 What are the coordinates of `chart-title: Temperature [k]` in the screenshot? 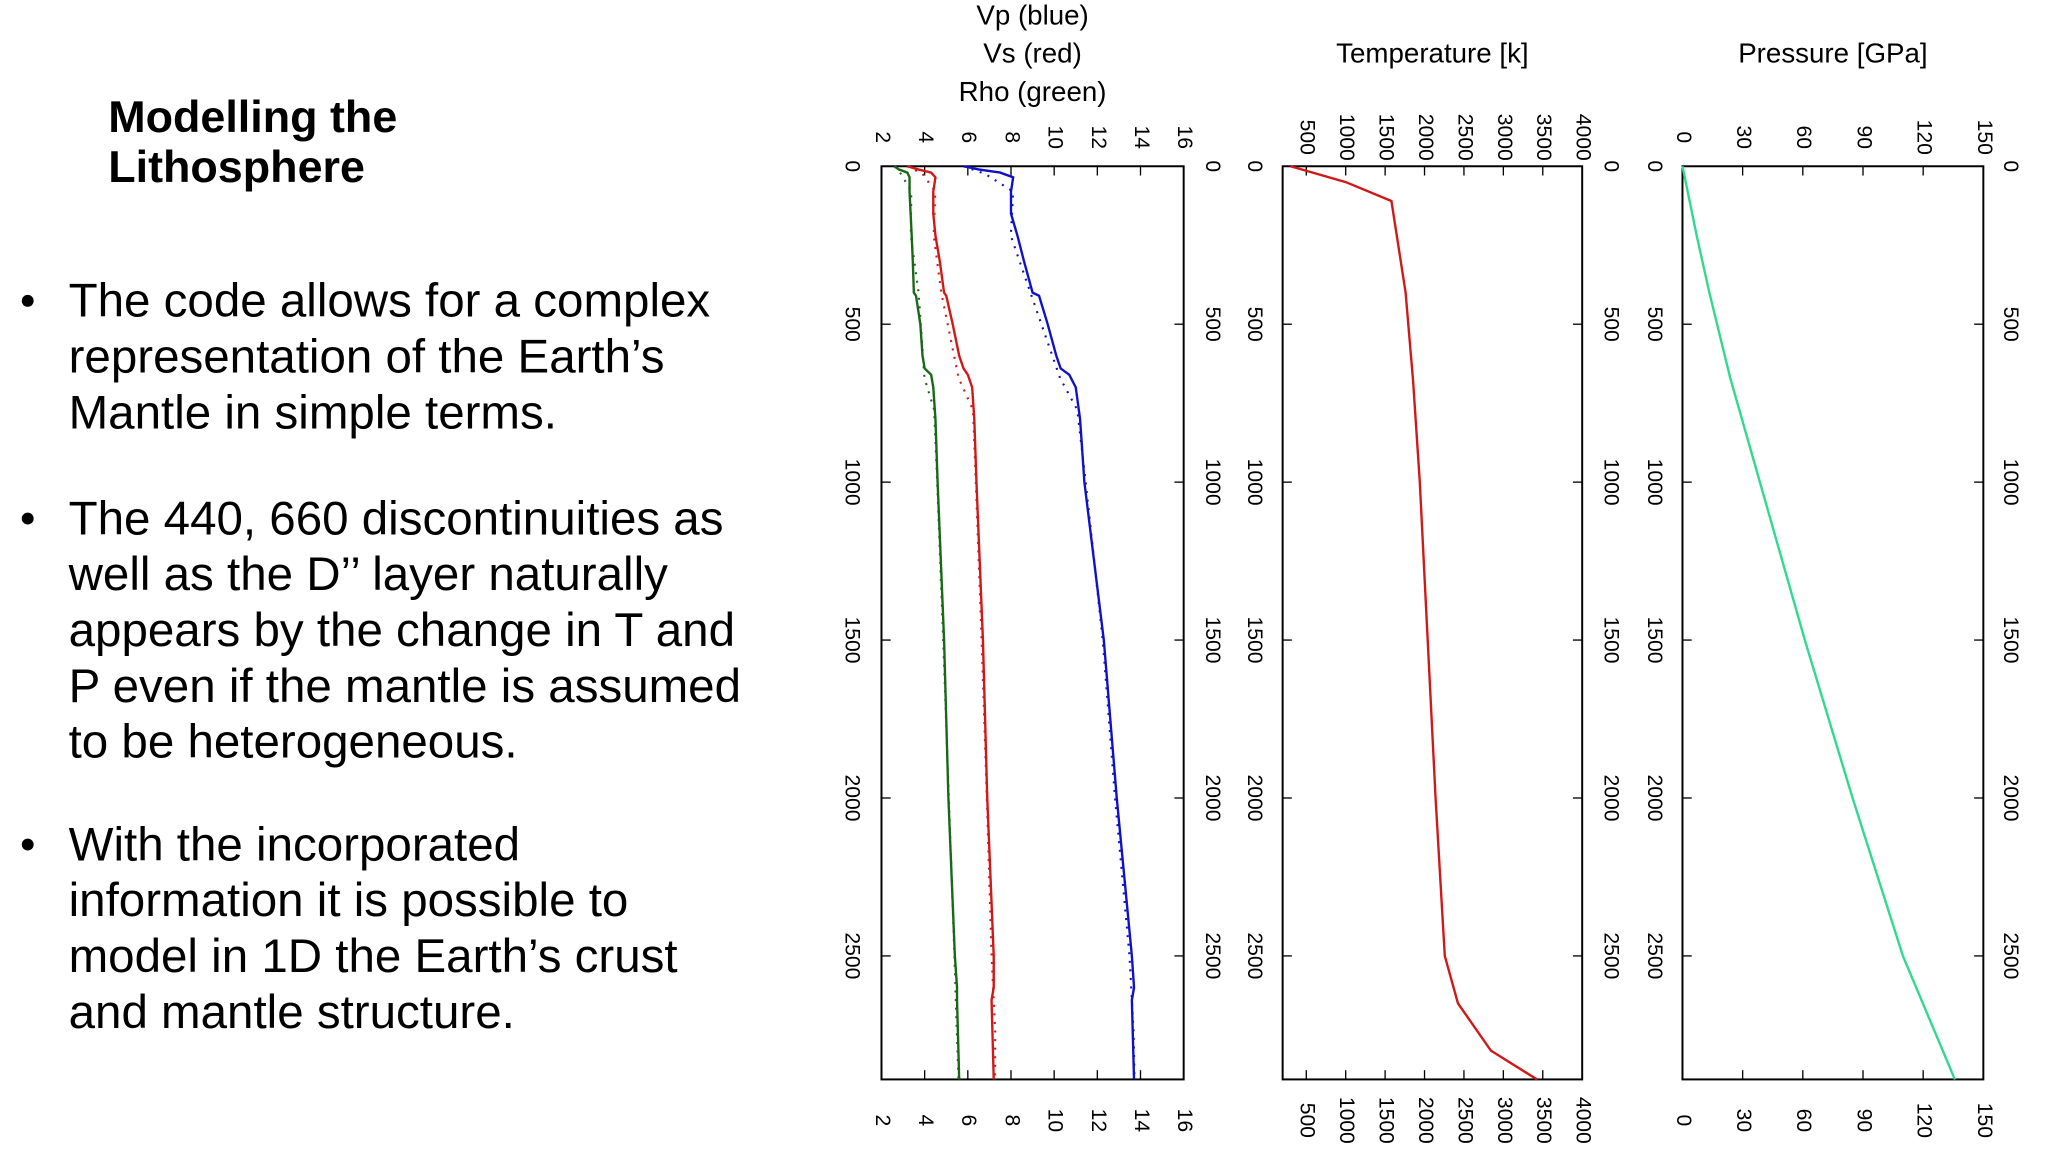 It's located at (1432, 53).